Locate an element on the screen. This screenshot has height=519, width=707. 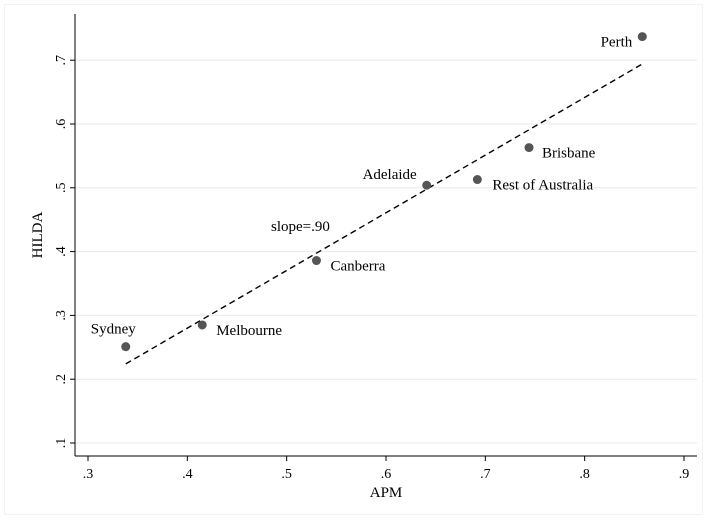
slope-annotation: slope=.90 is located at coordinates (300, 227).